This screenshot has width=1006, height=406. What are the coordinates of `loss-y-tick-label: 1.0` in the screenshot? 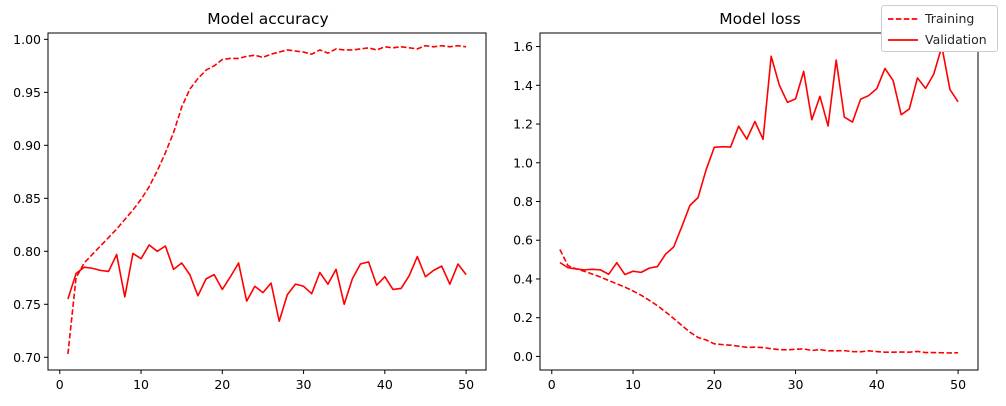 It's located at (523, 162).